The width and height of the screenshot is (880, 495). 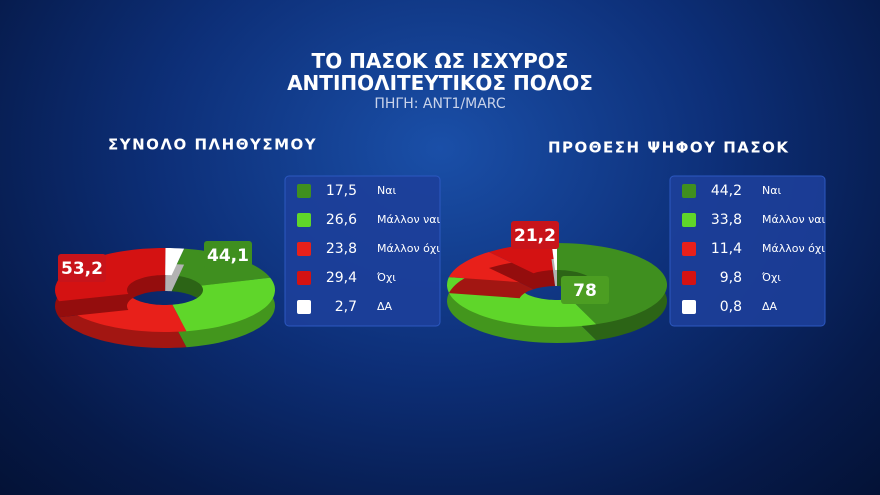 I want to click on legend-value: 17,5, so click(x=341, y=191).